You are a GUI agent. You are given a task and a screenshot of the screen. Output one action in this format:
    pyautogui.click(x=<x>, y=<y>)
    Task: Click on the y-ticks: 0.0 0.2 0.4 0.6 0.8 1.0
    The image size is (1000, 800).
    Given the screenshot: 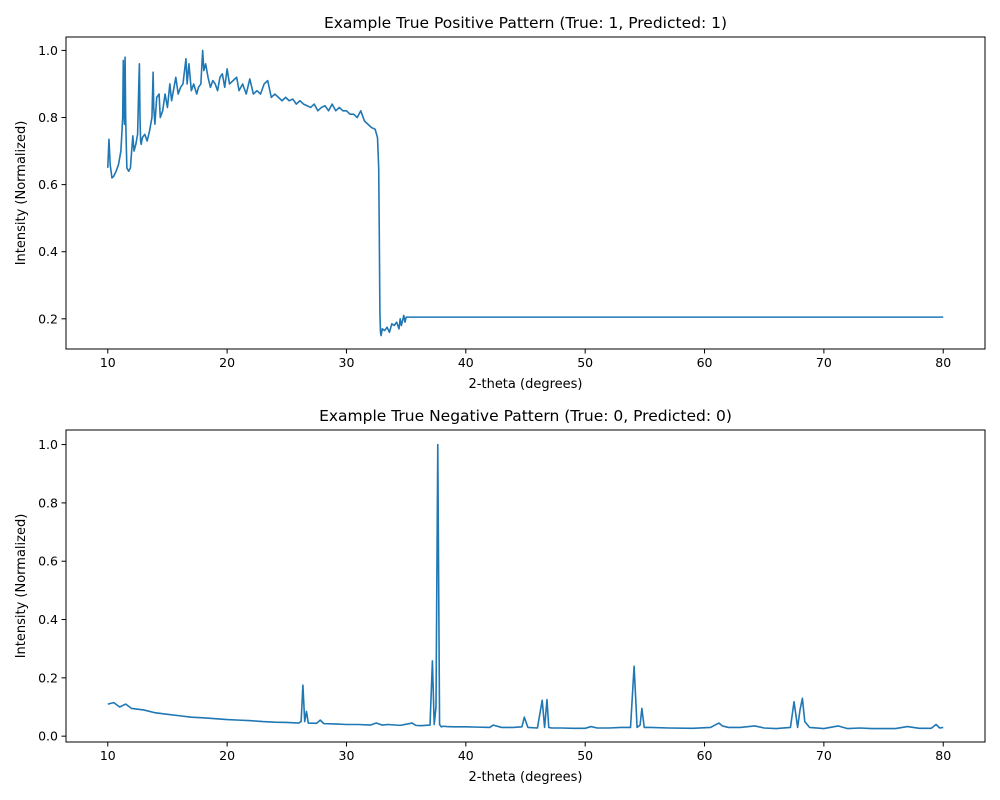 What is the action you would take?
    pyautogui.click(x=52, y=590)
    